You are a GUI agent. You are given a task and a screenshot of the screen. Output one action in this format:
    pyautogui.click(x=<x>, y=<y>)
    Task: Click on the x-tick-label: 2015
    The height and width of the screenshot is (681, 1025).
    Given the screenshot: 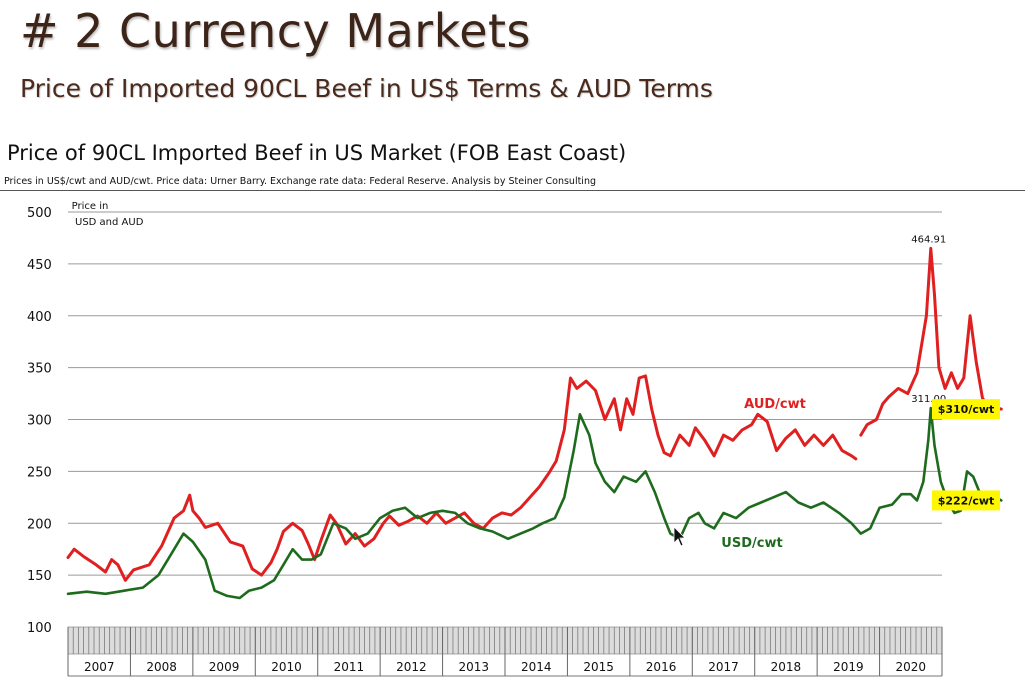 What is the action you would take?
    pyautogui.click(x=598, y=667)
    